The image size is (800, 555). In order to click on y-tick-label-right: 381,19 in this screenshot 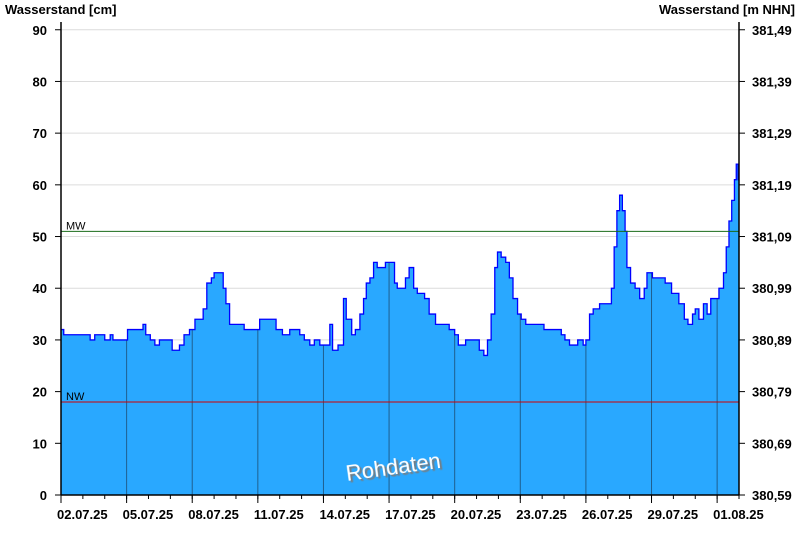, I will do `click(772, 185)`.